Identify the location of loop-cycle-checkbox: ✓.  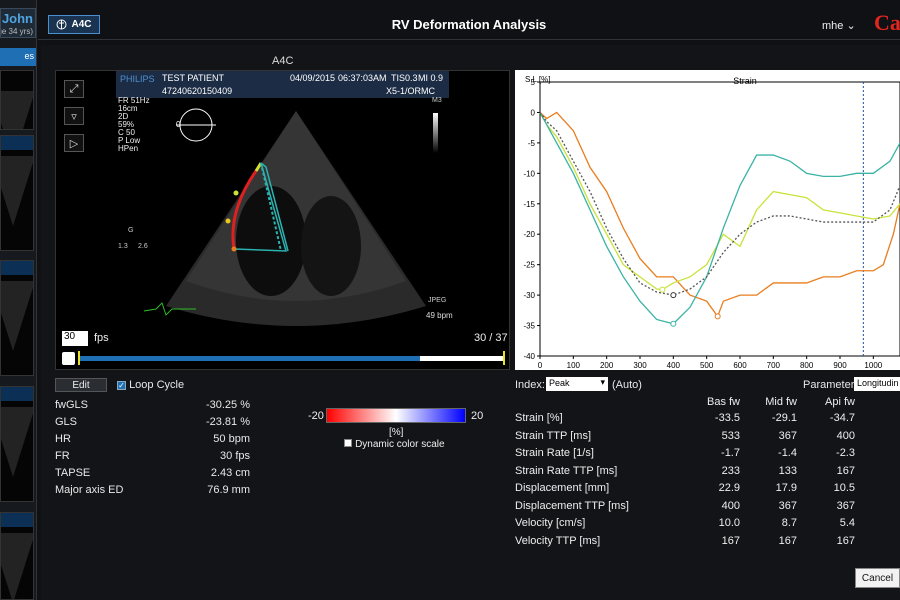
(121, 385).